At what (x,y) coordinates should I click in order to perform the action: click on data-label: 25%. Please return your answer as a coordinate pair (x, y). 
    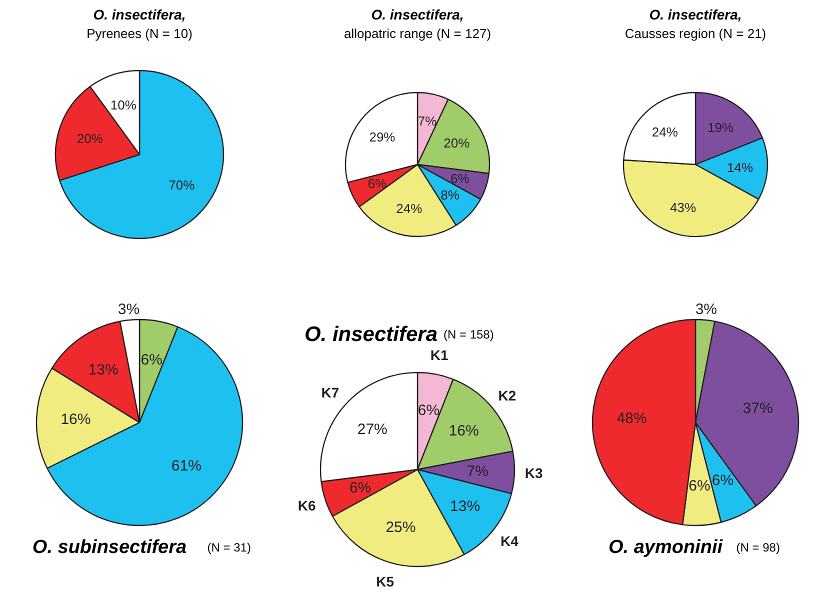
    Looking at the image, I should click on (401, 527).